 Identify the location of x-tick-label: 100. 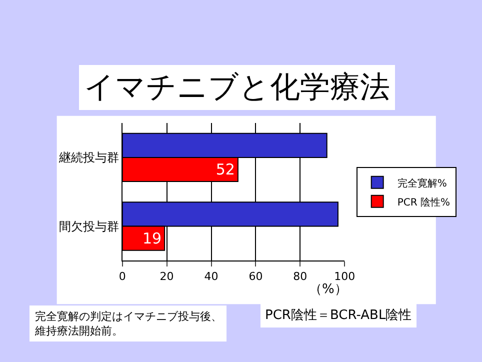
(345, 276).